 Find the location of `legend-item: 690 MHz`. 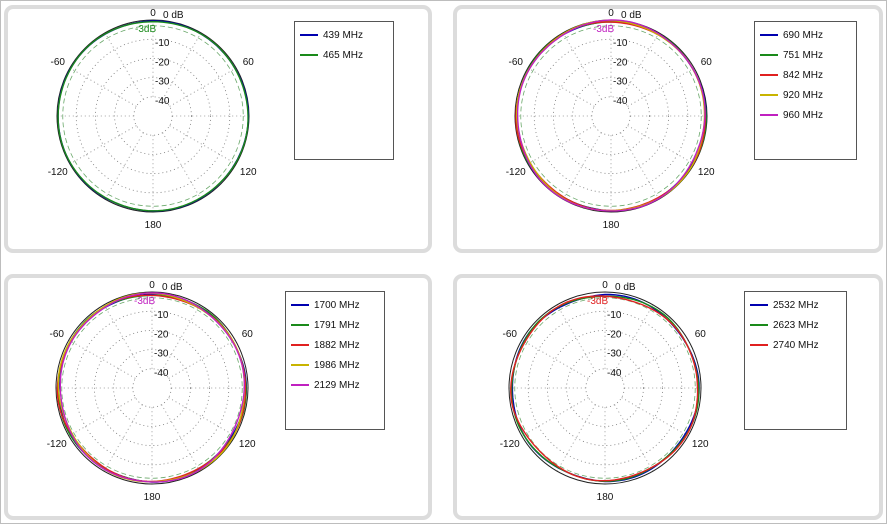

legend-item: 690 MHz is located at coordinates (805, 35).